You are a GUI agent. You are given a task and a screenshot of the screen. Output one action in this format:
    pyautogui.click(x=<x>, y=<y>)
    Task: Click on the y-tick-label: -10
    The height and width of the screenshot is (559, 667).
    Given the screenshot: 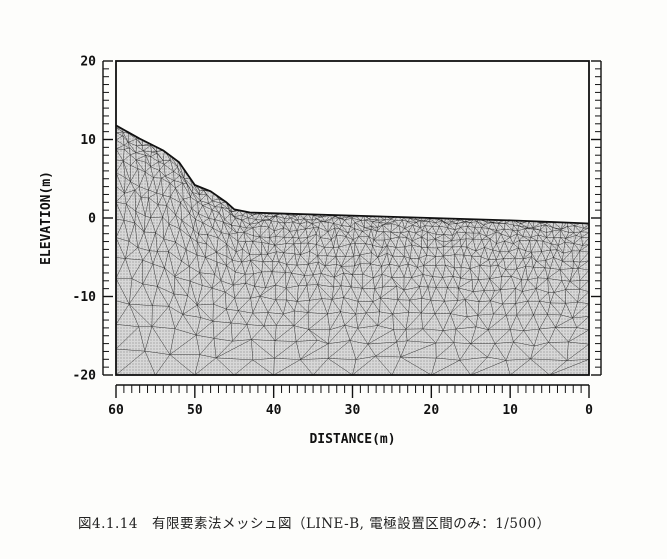 What is the action you would take?
    pyautogui.click(x=85, y=297)
    